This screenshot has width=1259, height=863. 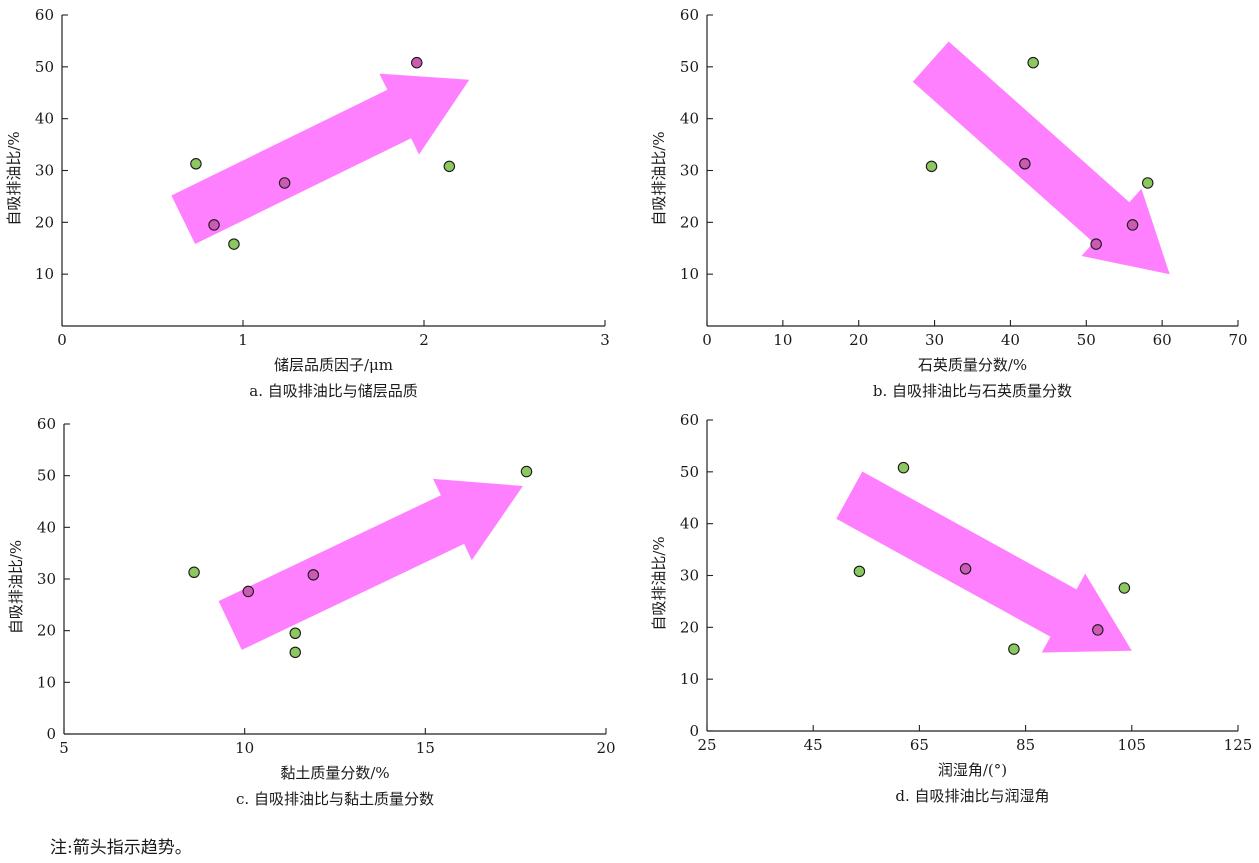 What do you see at coordinates (689, 222) in the screenshot?
I see `y-tick-label-b-1: 20` at bounding box center [689, 222].